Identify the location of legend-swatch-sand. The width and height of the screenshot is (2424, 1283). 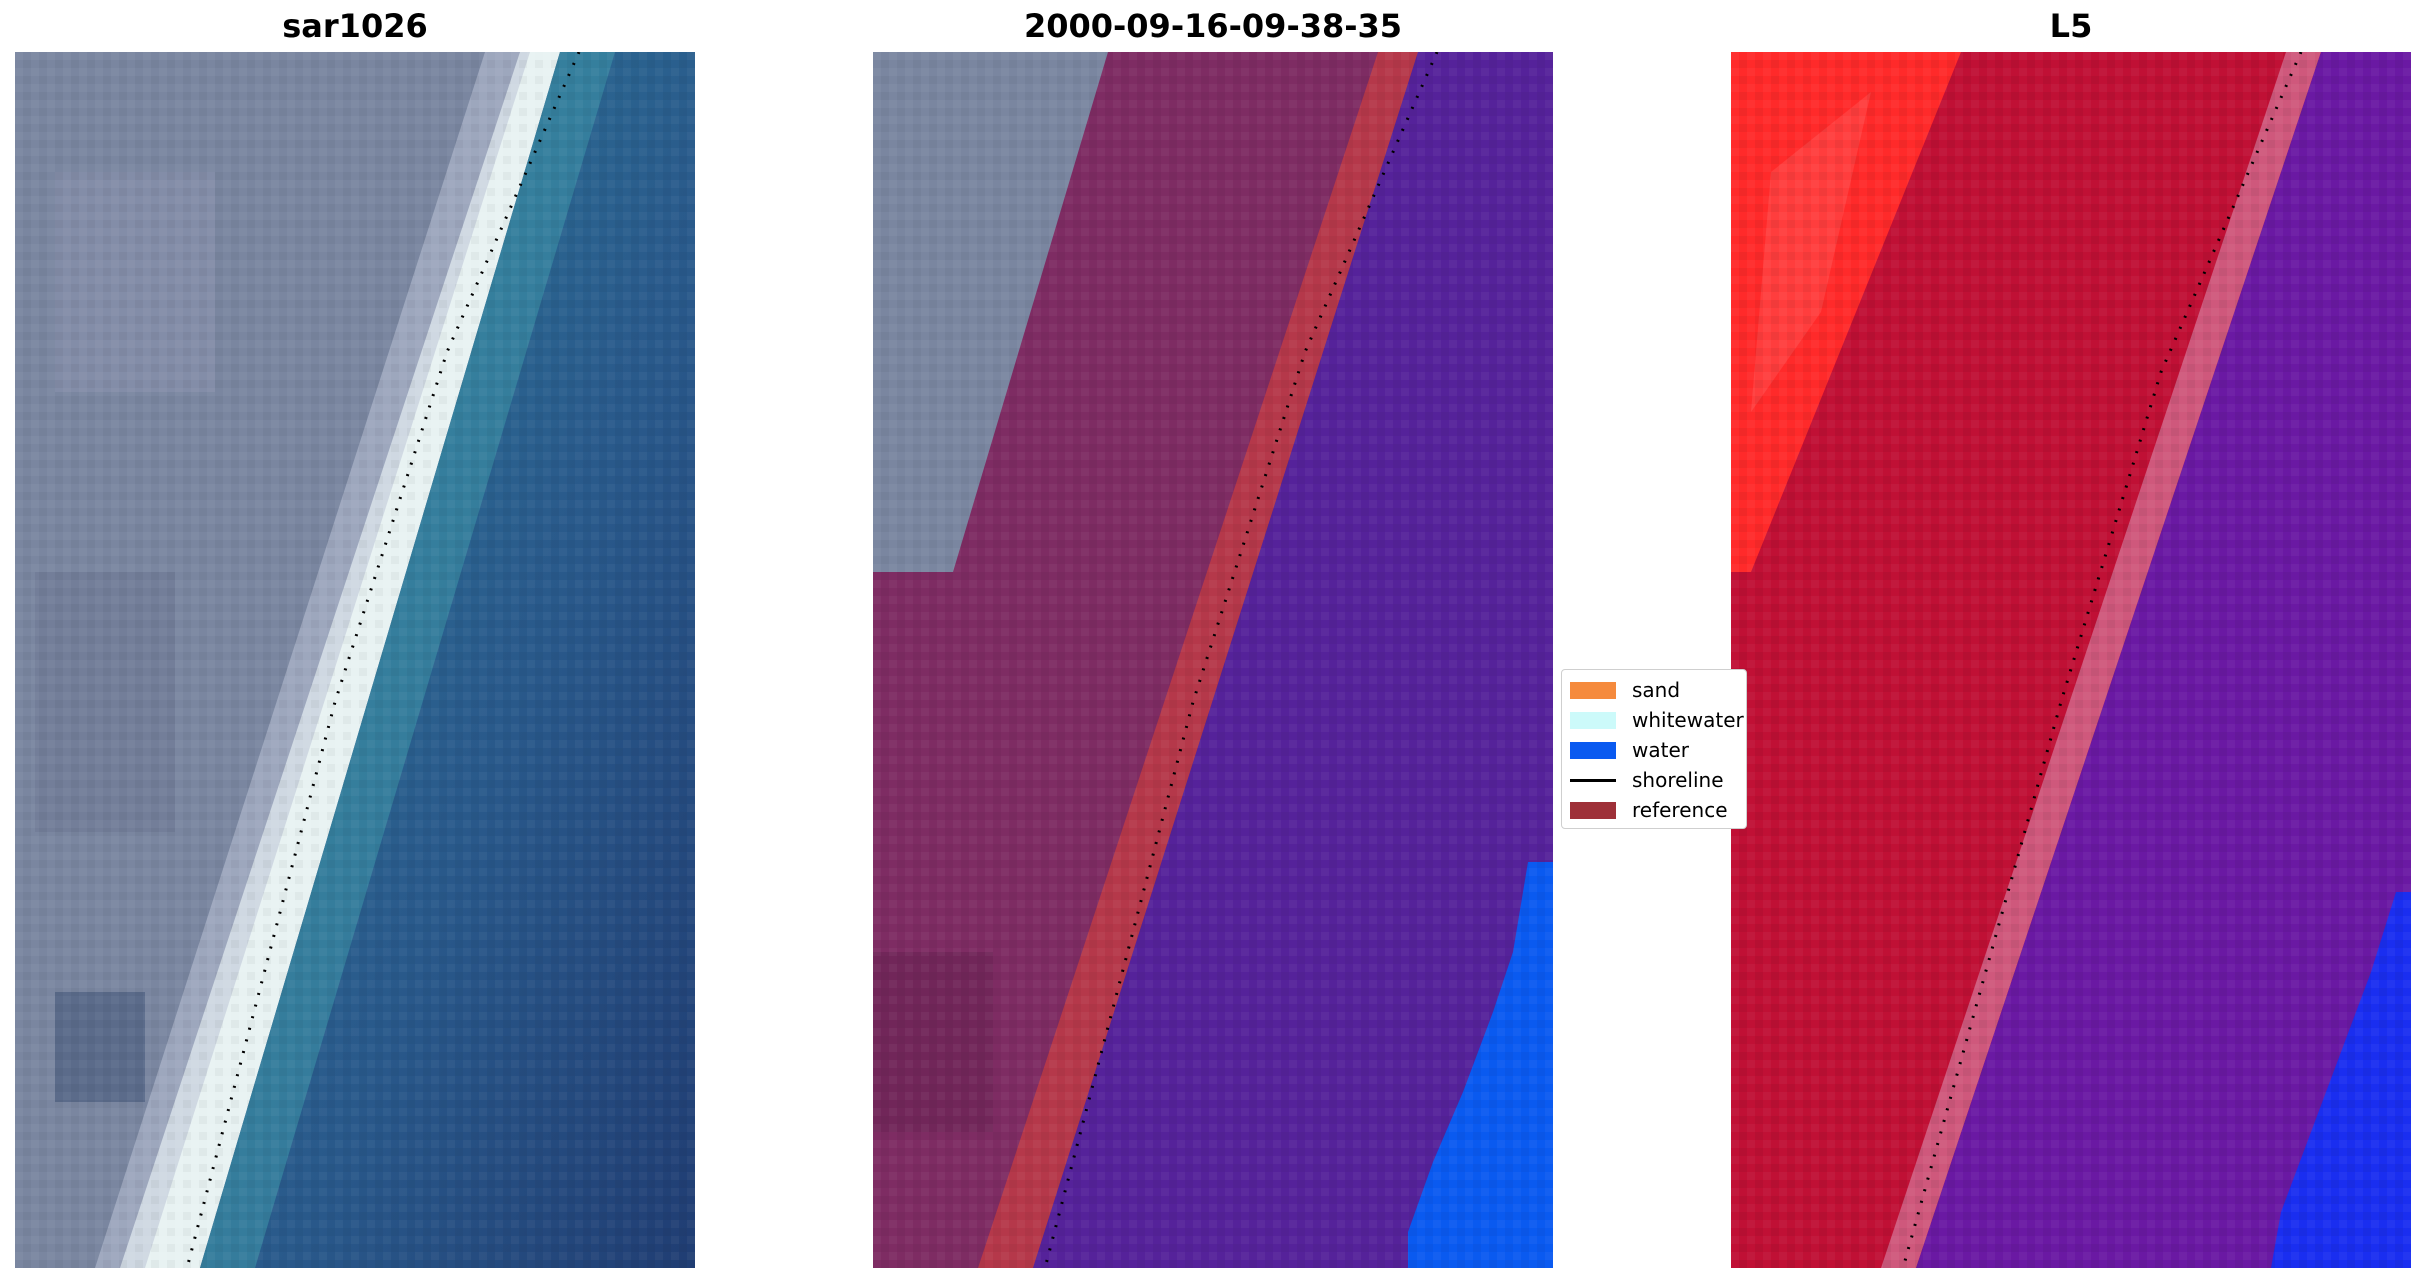
(1593, 690).